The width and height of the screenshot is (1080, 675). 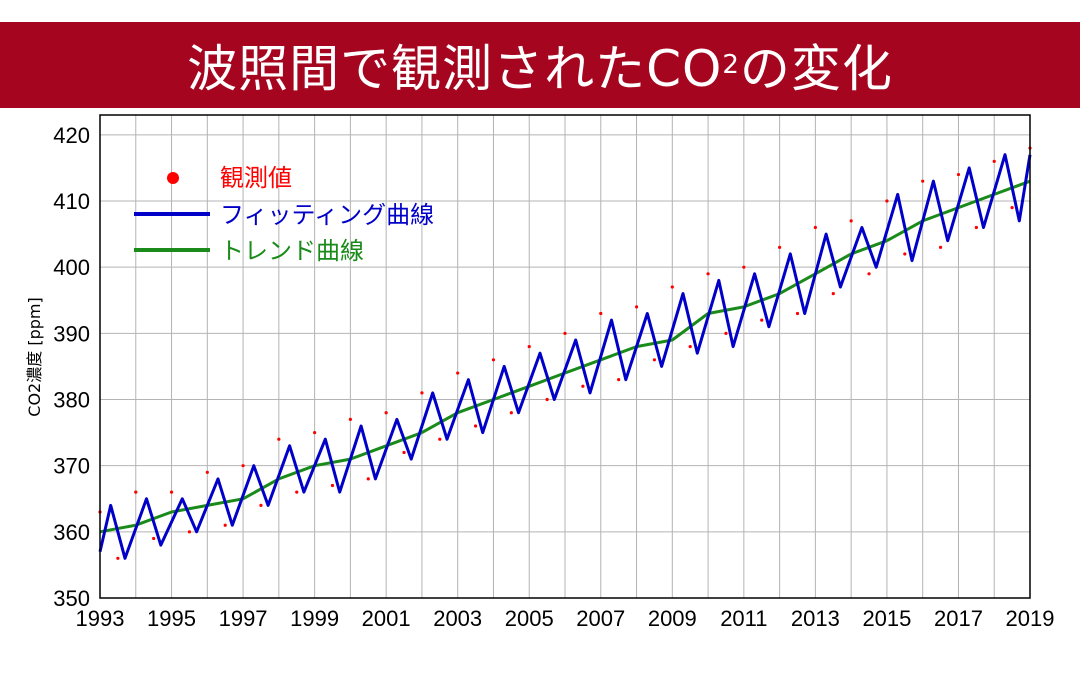 I want to click on legend-label-trend: トレンド曲線, so click(x=292, y=251).